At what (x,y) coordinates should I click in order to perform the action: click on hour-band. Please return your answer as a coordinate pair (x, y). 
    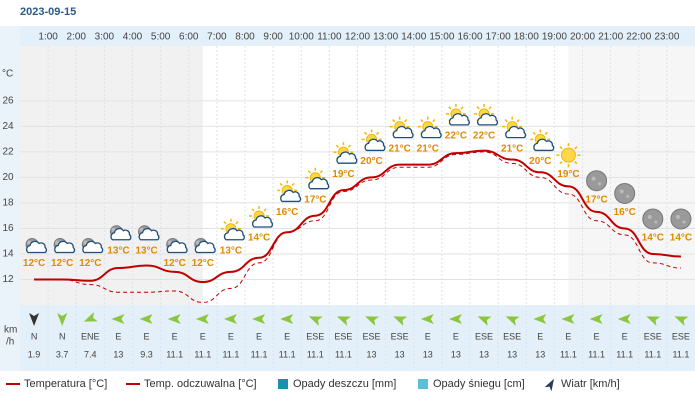
    Looking at the image, I should click on (357, 36).